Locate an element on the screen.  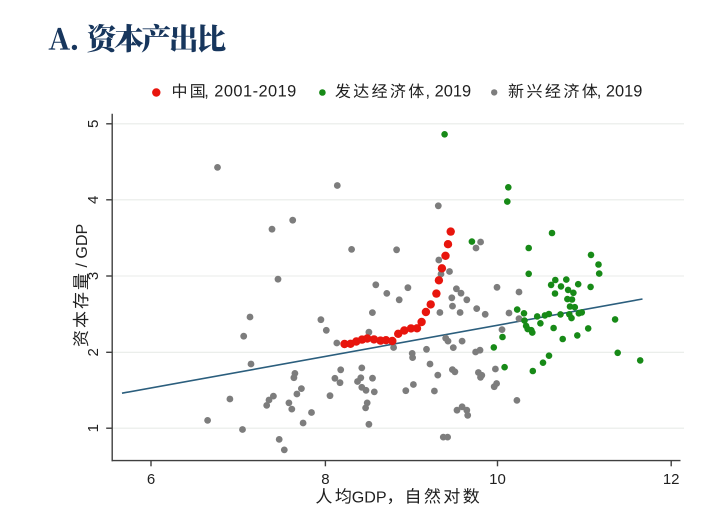
svg-text: 2 is located at coordinates (93, 352).